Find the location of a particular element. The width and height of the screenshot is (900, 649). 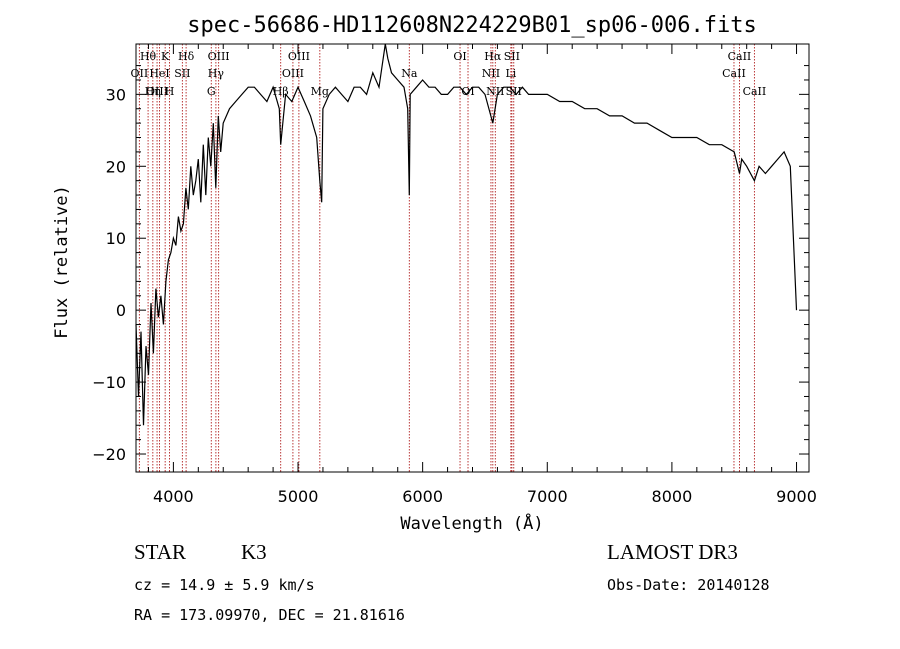

y-tick-label: −10 is located at coordinates (109, 382).